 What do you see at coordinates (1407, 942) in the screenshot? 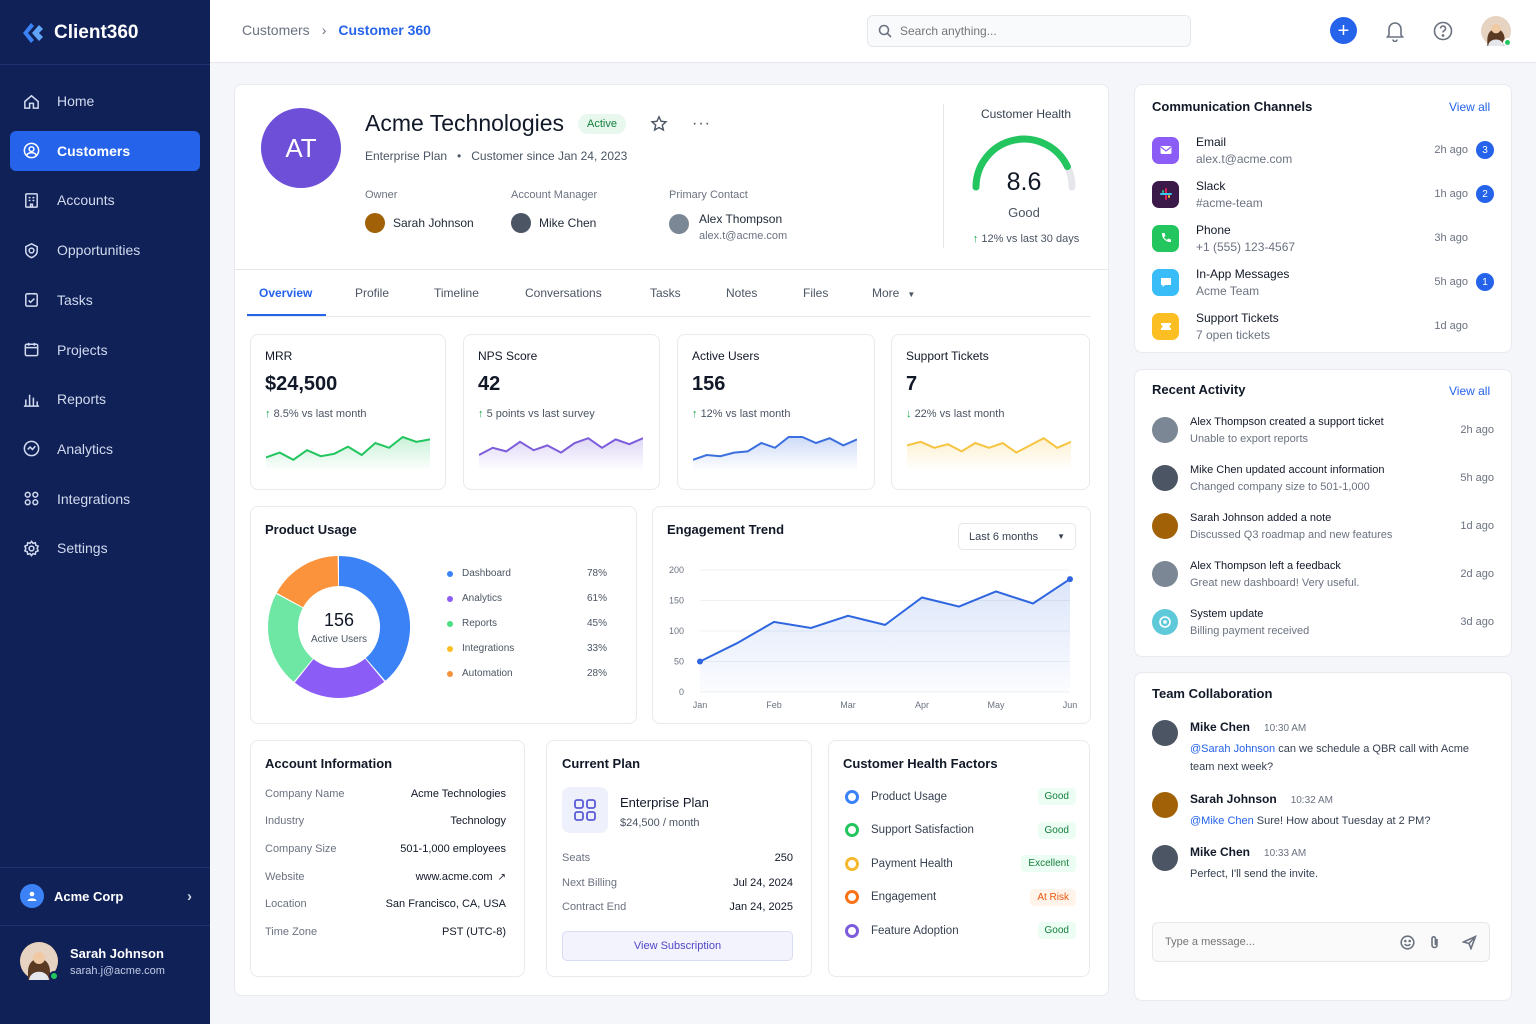
I see `emoji-icon` at bounding box center [1407, 942].